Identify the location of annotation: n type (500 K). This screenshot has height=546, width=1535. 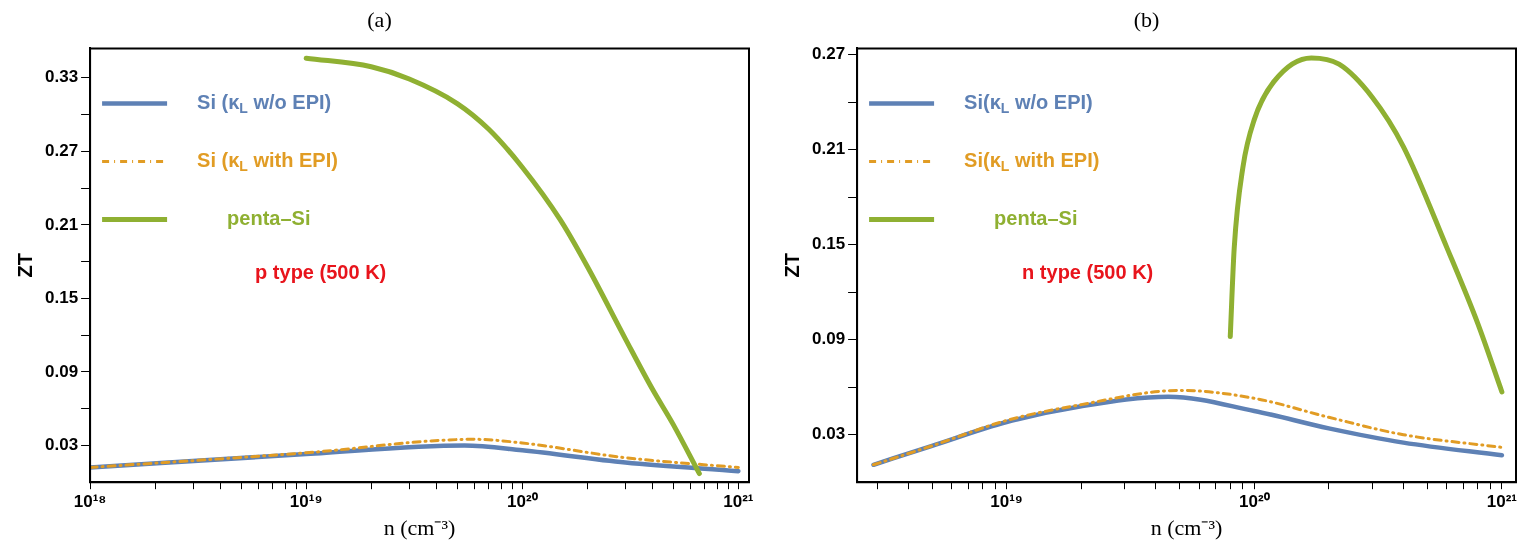
(1088, 271).